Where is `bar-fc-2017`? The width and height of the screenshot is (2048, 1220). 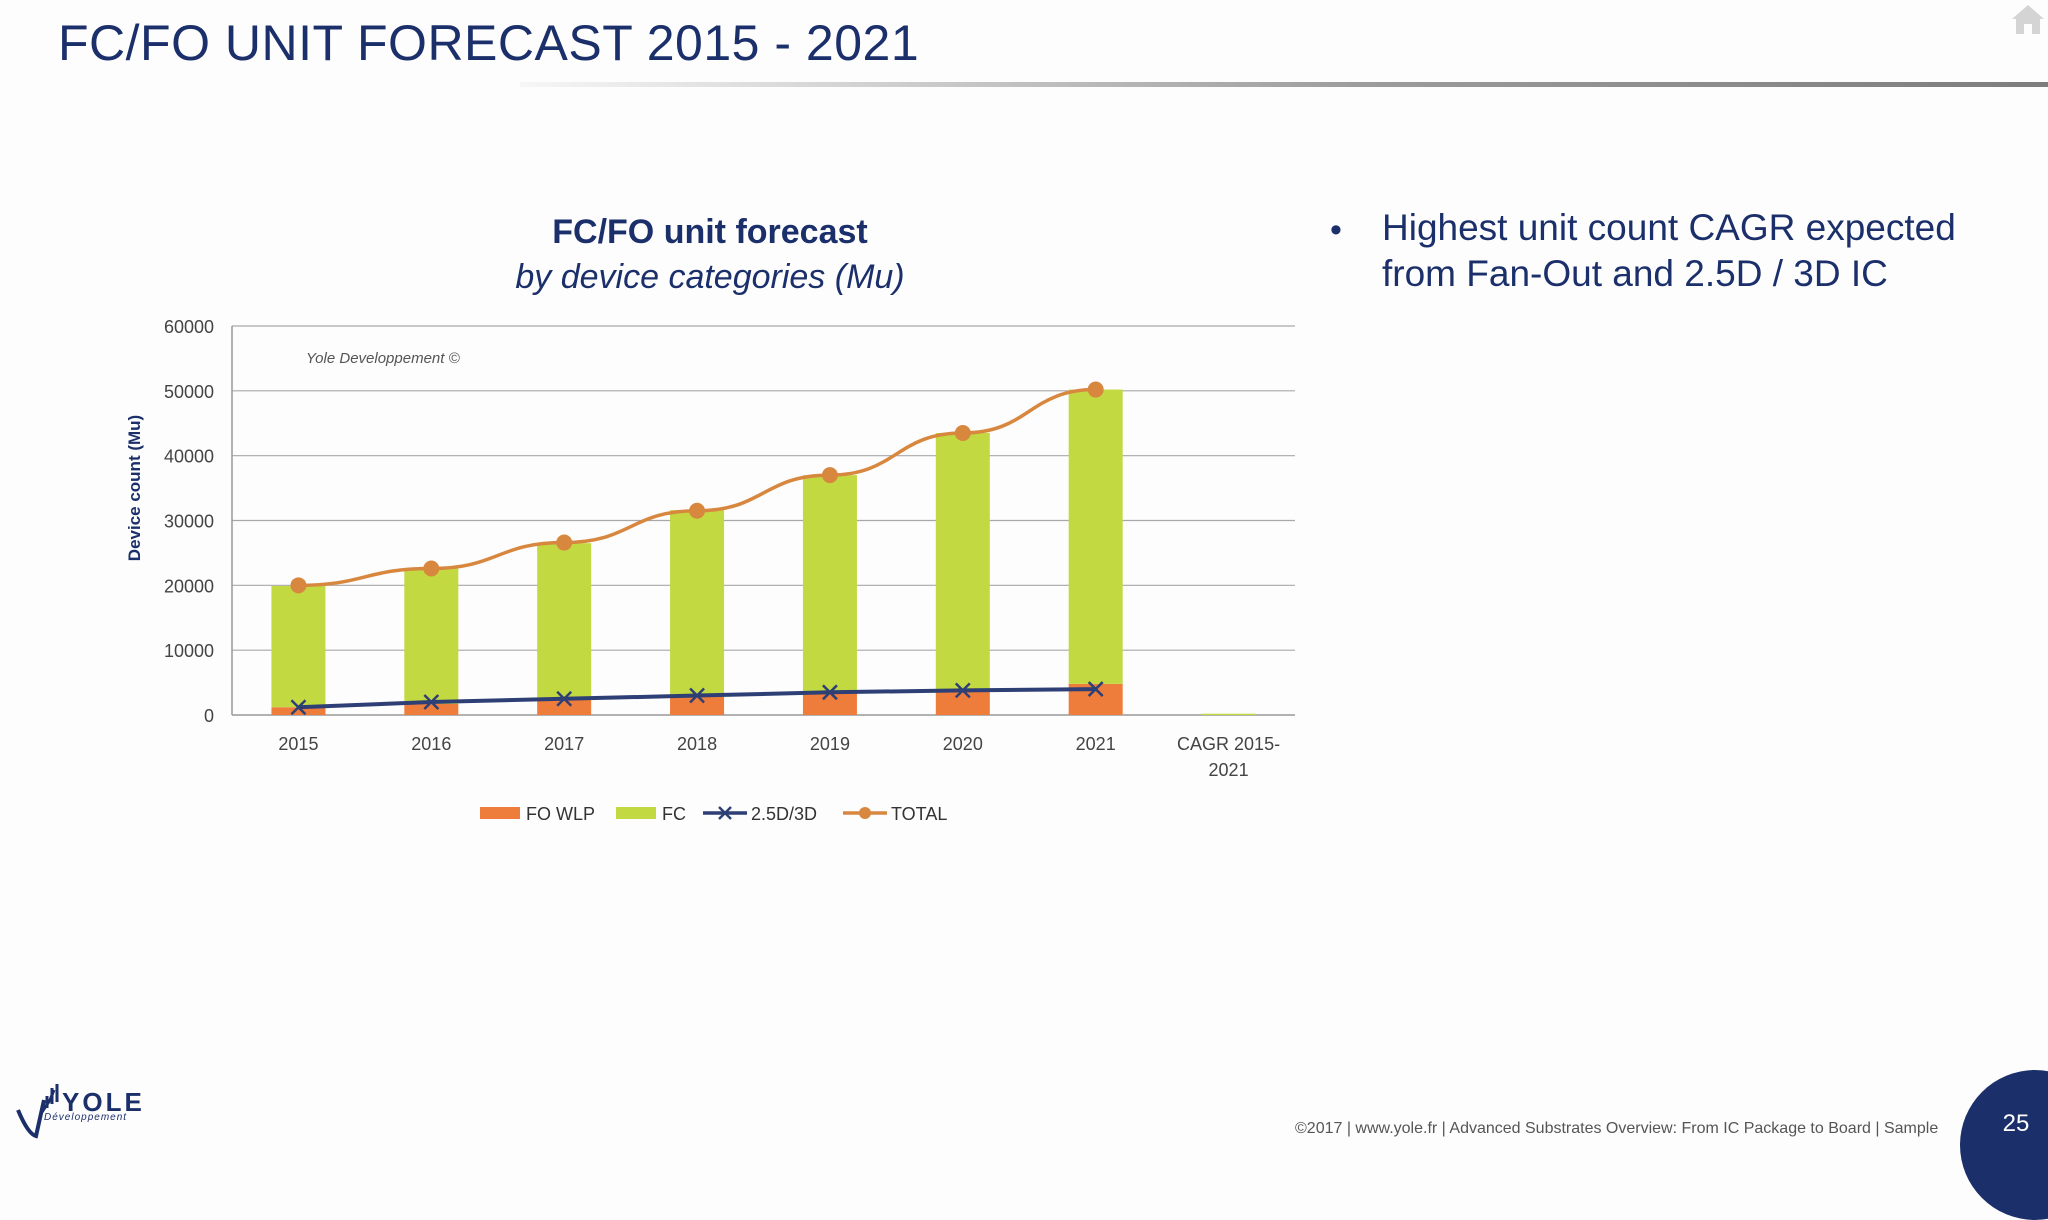
bar-fc-2017 is located at coordinates (564, 621).